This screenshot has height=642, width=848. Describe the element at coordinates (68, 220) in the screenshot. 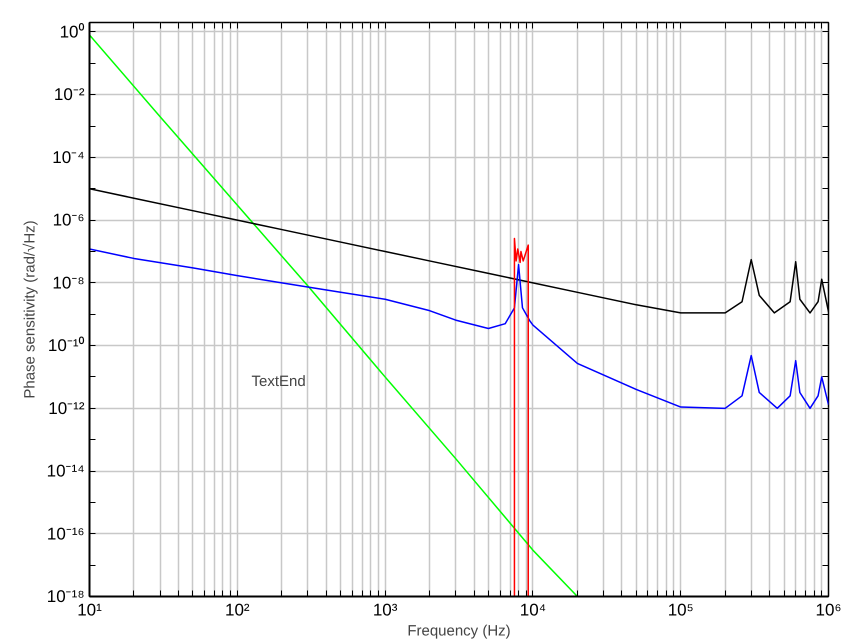

I see `y-tick-label: 10⁻⁶` at that location.